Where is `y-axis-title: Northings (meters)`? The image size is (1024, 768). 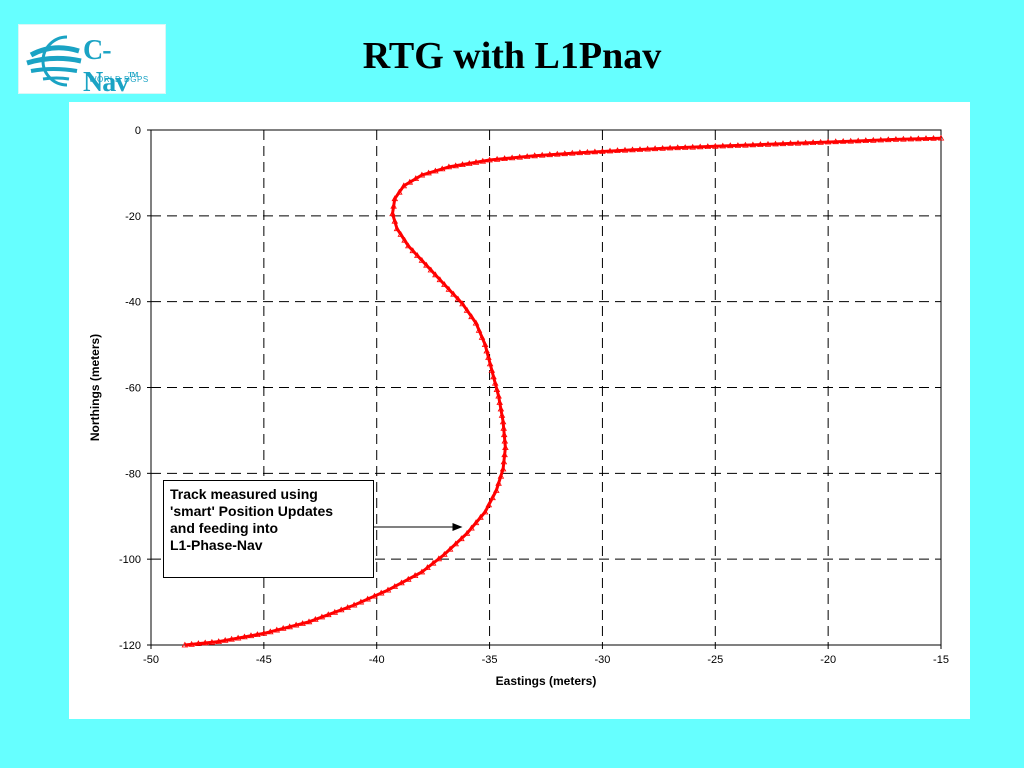 y-axis-title: Northings (meters) is located at coordinates (95, 387).